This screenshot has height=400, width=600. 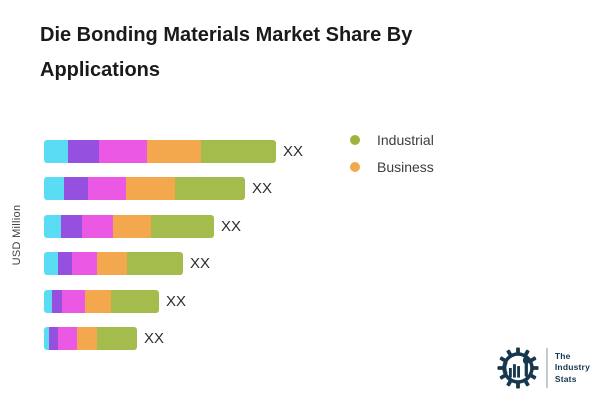 I want to click on legend-item-industrial: Industrial, so click(x=392, y=140).